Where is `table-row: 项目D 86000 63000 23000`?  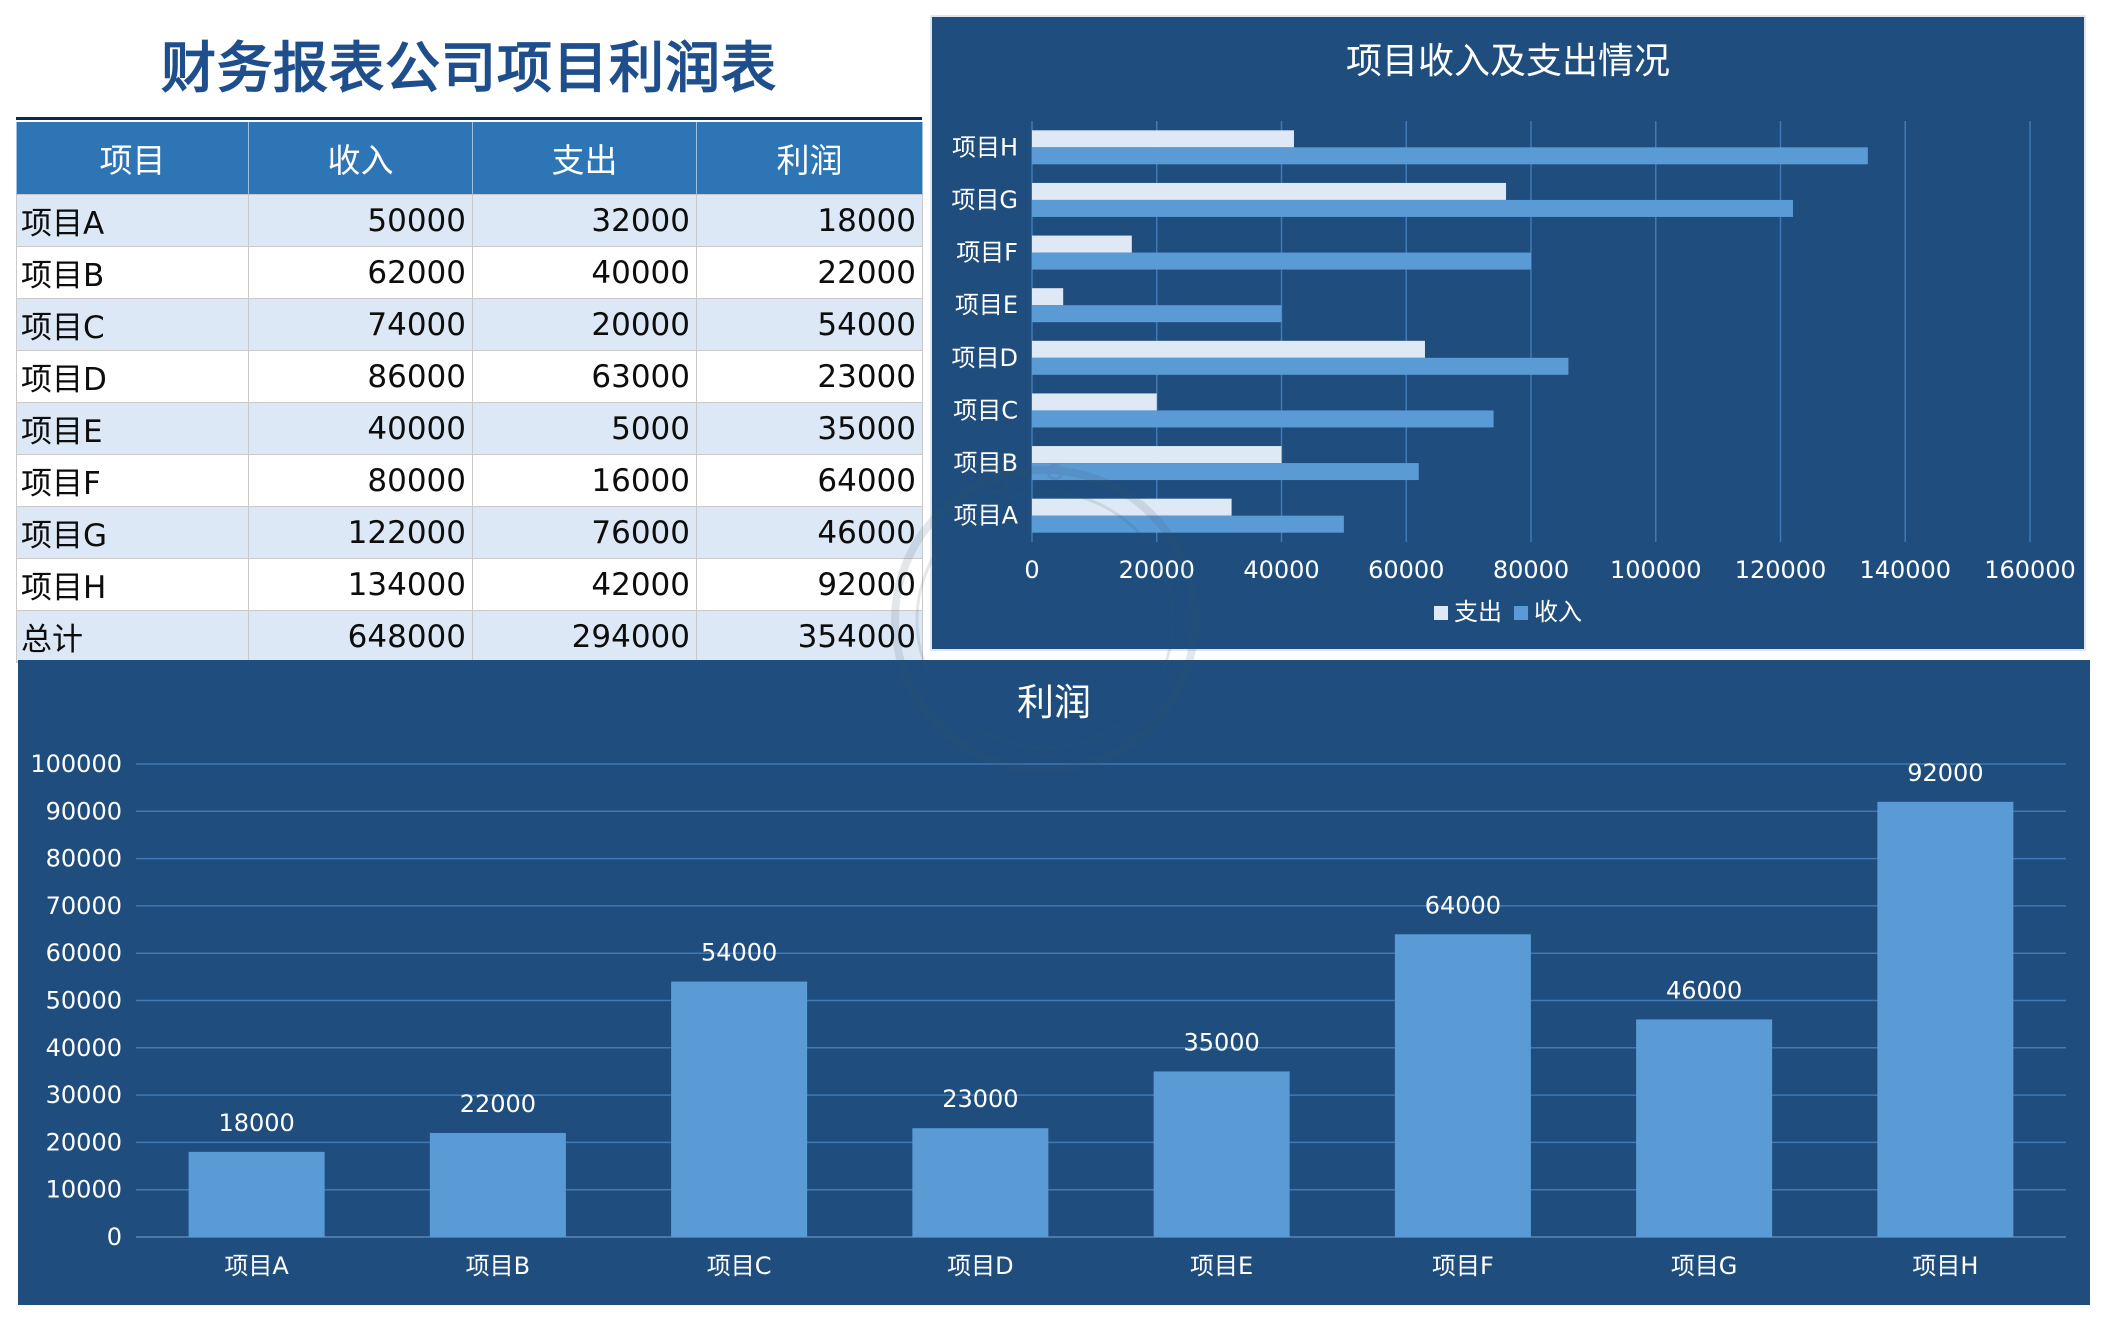 table-row: 项目D 86000 63000 23000 is located at coordinates (469, 376).